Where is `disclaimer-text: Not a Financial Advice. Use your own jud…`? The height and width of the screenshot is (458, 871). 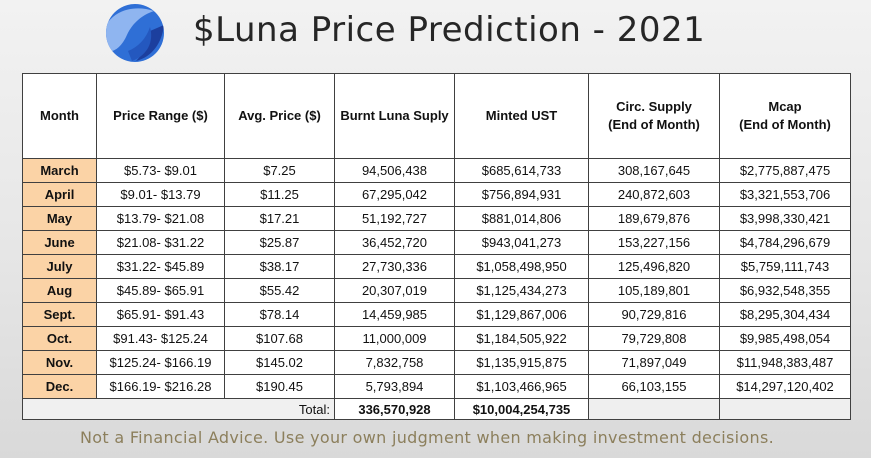
disclaimer-text: Not a Financial Advice. Use your own jud… is located at coordinates (427, 437).